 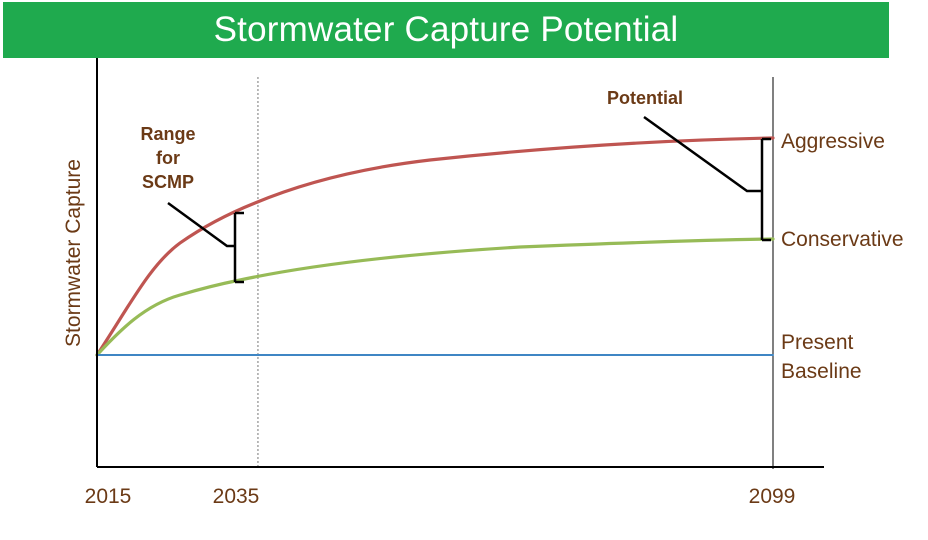 What do you see at coordinates (236, 496) in the screenshot?
I see `x-tick-label-2035: 2035` at bounding box center [236, 496].